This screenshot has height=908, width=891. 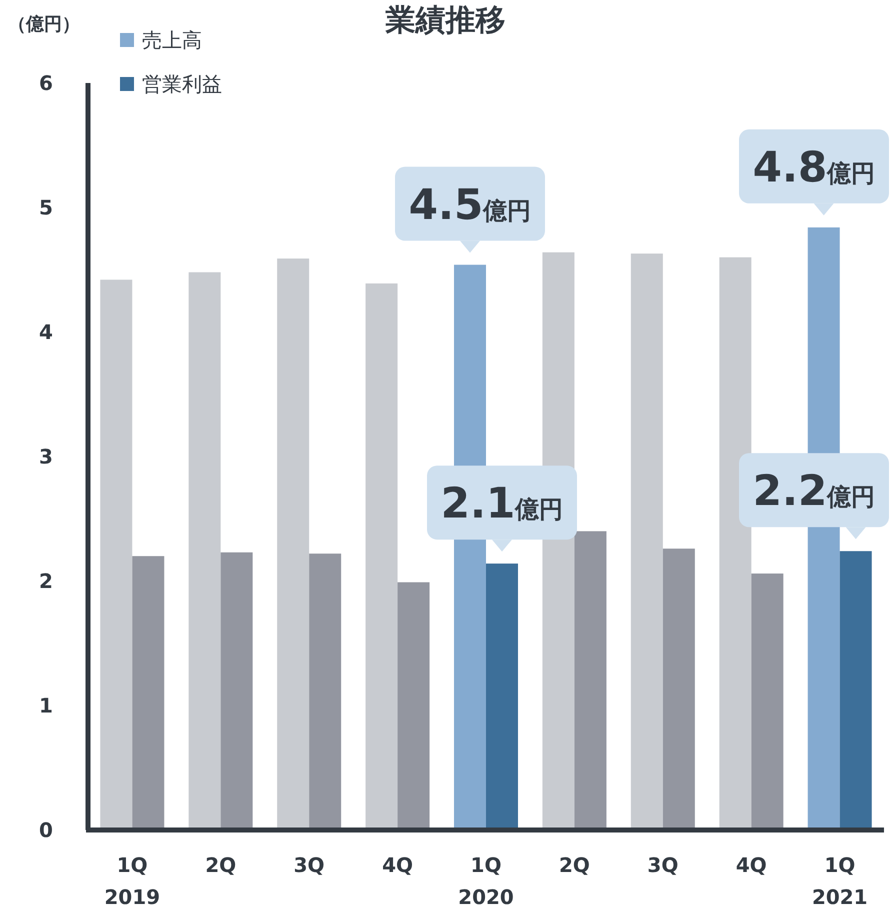 What do you see at coordinates (46, 332) in the screenshot?
I see `y-tick-label: 4` at bounding box center [46, 332].